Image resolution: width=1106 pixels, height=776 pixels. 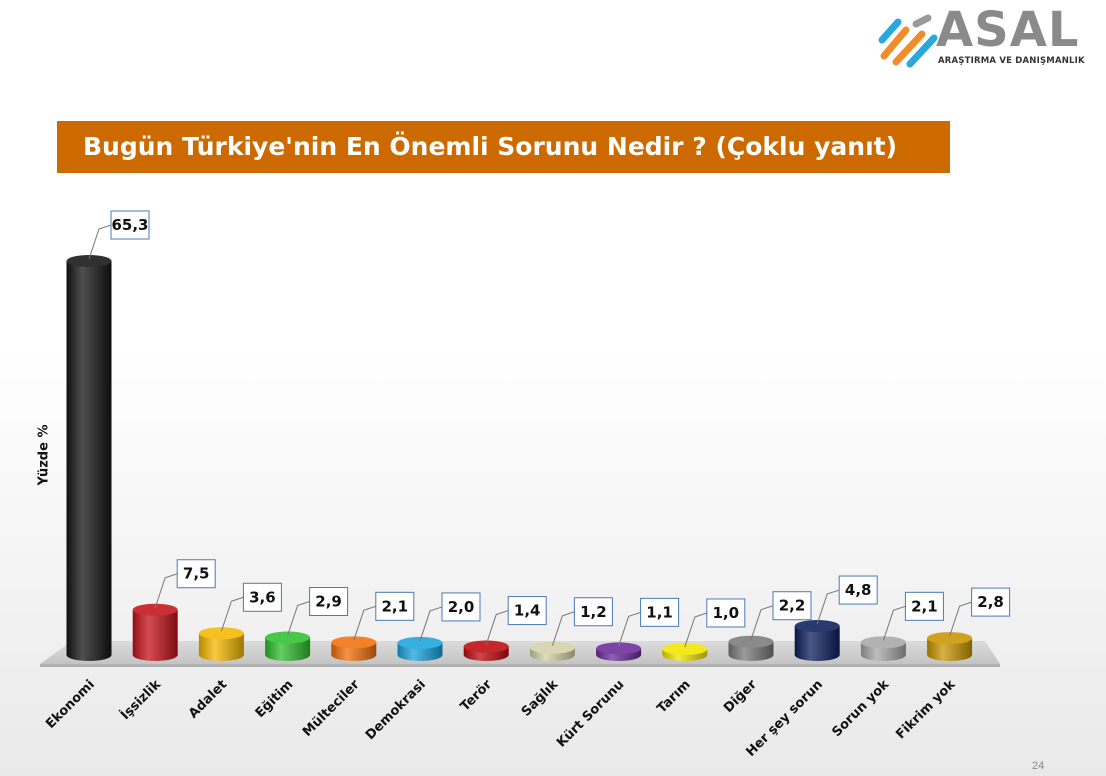 I want to click on bar-sorun-yok, so click(x=883, y=648).